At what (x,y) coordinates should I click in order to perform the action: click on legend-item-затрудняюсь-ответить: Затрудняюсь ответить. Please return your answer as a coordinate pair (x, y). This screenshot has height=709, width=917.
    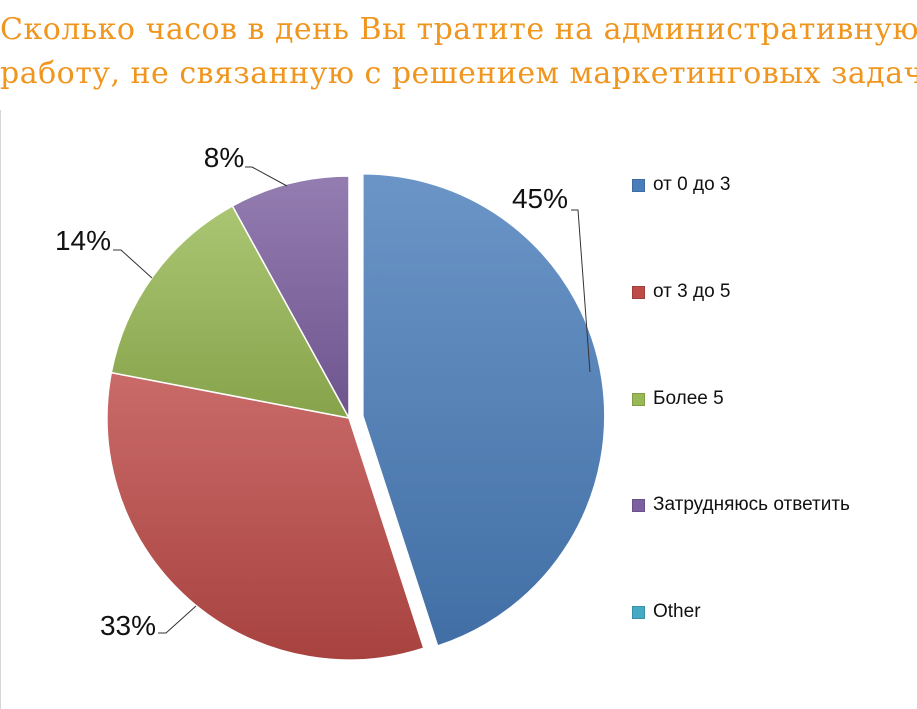
    Looking at the image, I should click on (741, 505).